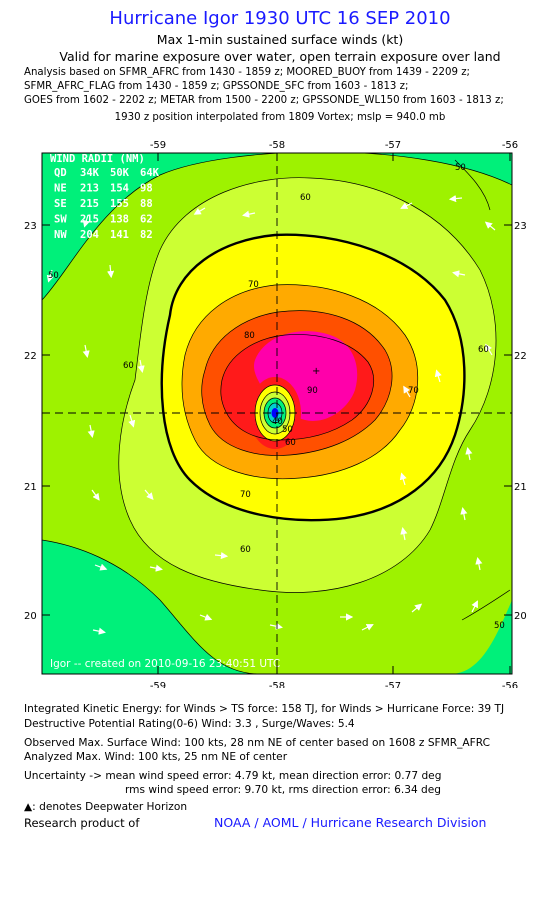  I want to click on wind-radii-cell: 213, so click(89, 189).